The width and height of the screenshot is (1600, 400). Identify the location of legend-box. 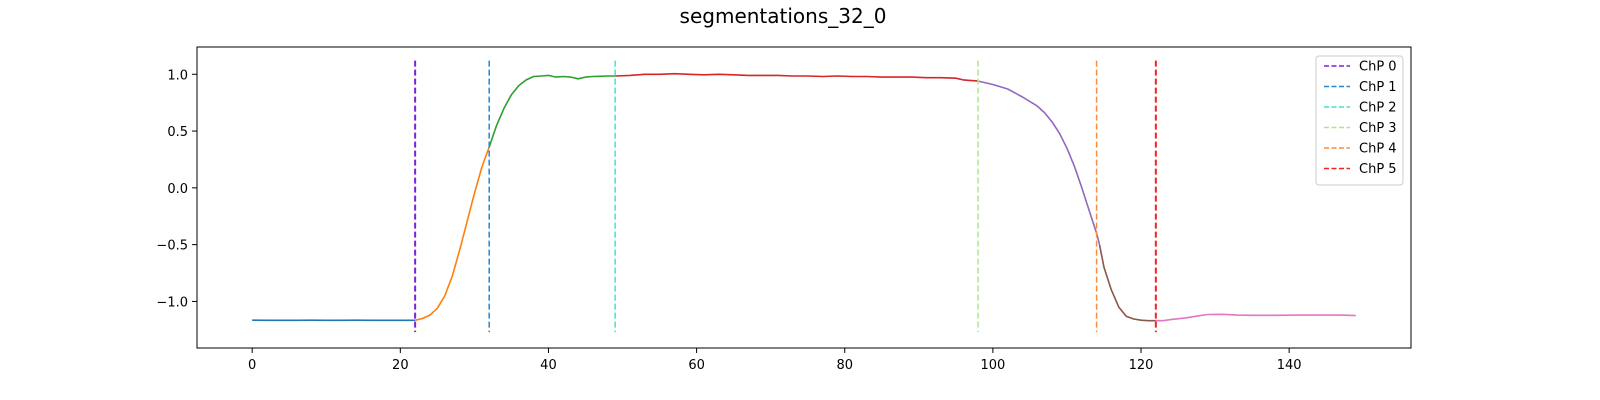
(1359, 120).